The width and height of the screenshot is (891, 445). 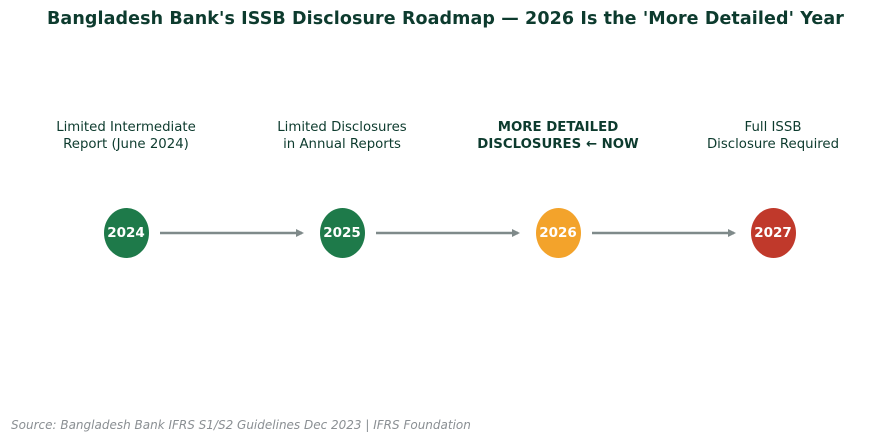 I want to click on milestone-node-2027: 2027, so click(x=773, y=233).